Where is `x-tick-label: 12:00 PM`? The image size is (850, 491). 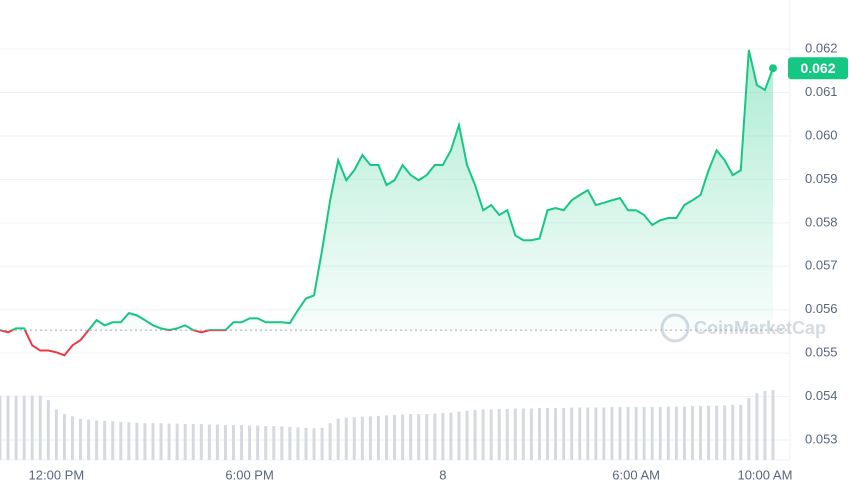
x-tick-label: 12:00 PM is located at coordinates (57, 474).